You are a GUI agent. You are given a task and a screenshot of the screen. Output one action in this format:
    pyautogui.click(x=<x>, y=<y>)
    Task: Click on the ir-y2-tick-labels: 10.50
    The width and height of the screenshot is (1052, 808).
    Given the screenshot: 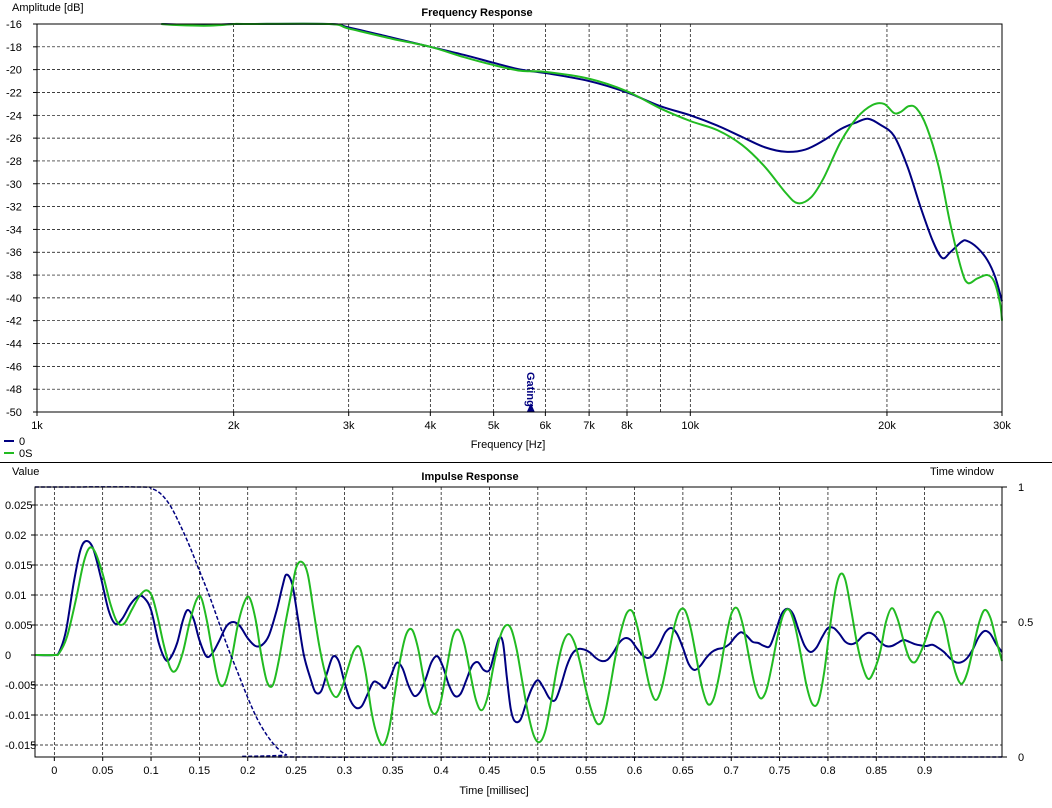 What is the action you would take?
    pyautogui.click(x=1017, y=623)
    